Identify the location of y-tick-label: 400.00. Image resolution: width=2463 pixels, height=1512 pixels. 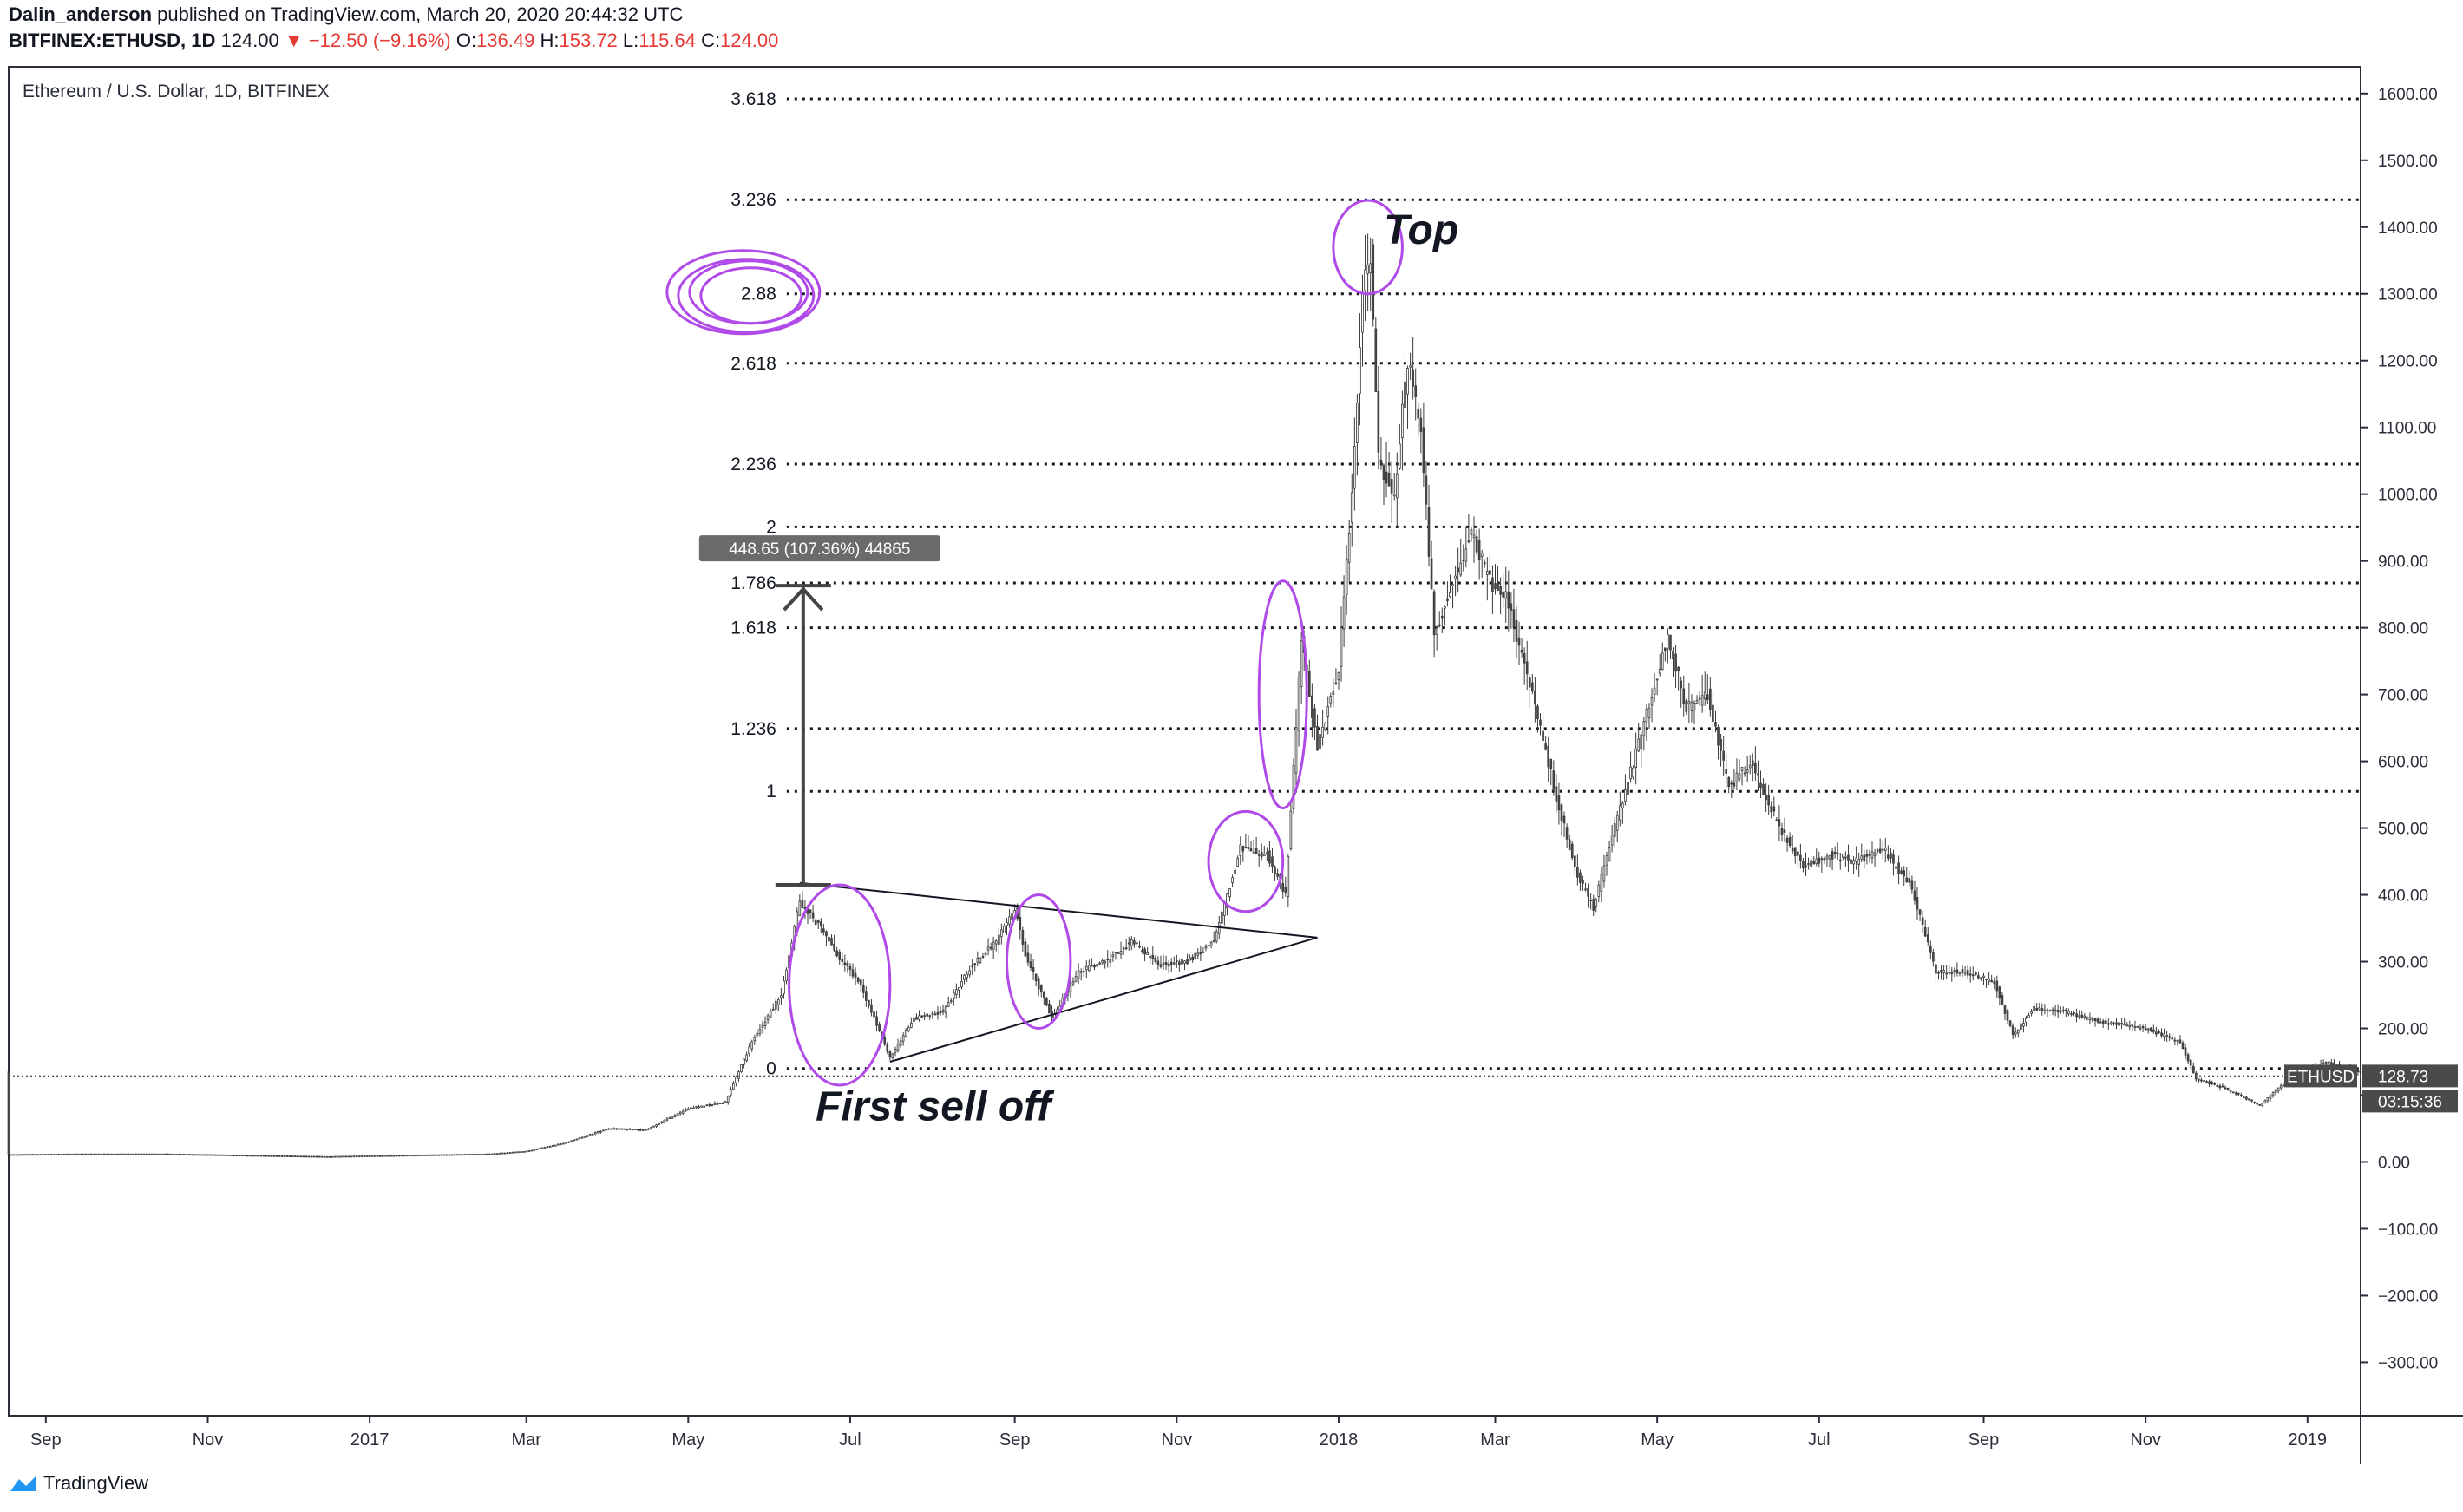
(2403, 896).